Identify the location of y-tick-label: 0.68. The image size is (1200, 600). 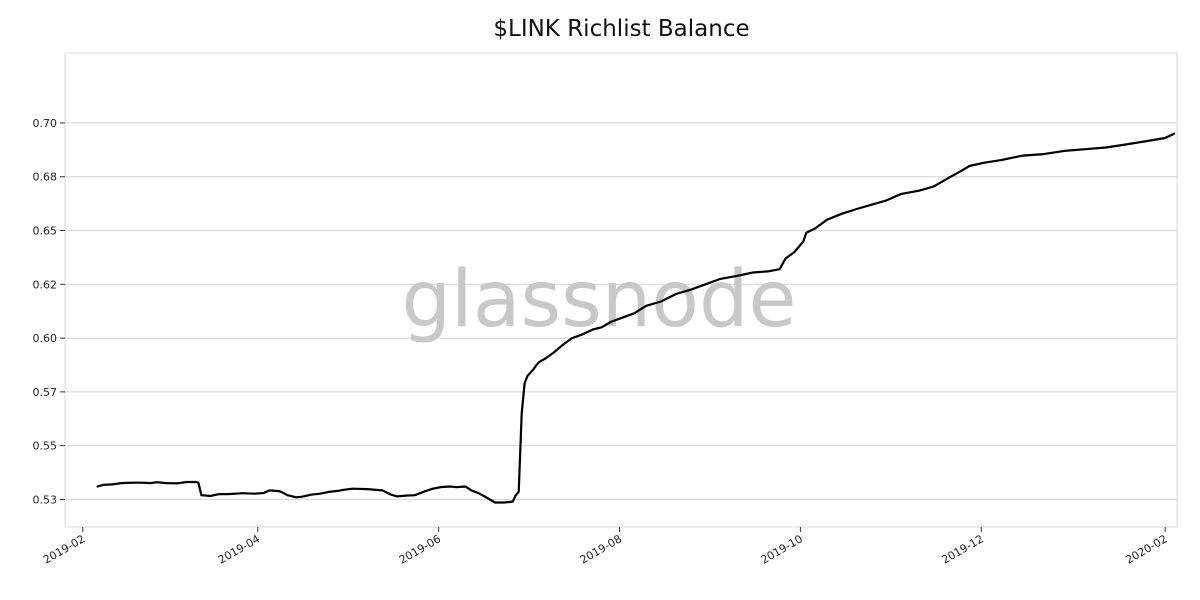
(45, 177).